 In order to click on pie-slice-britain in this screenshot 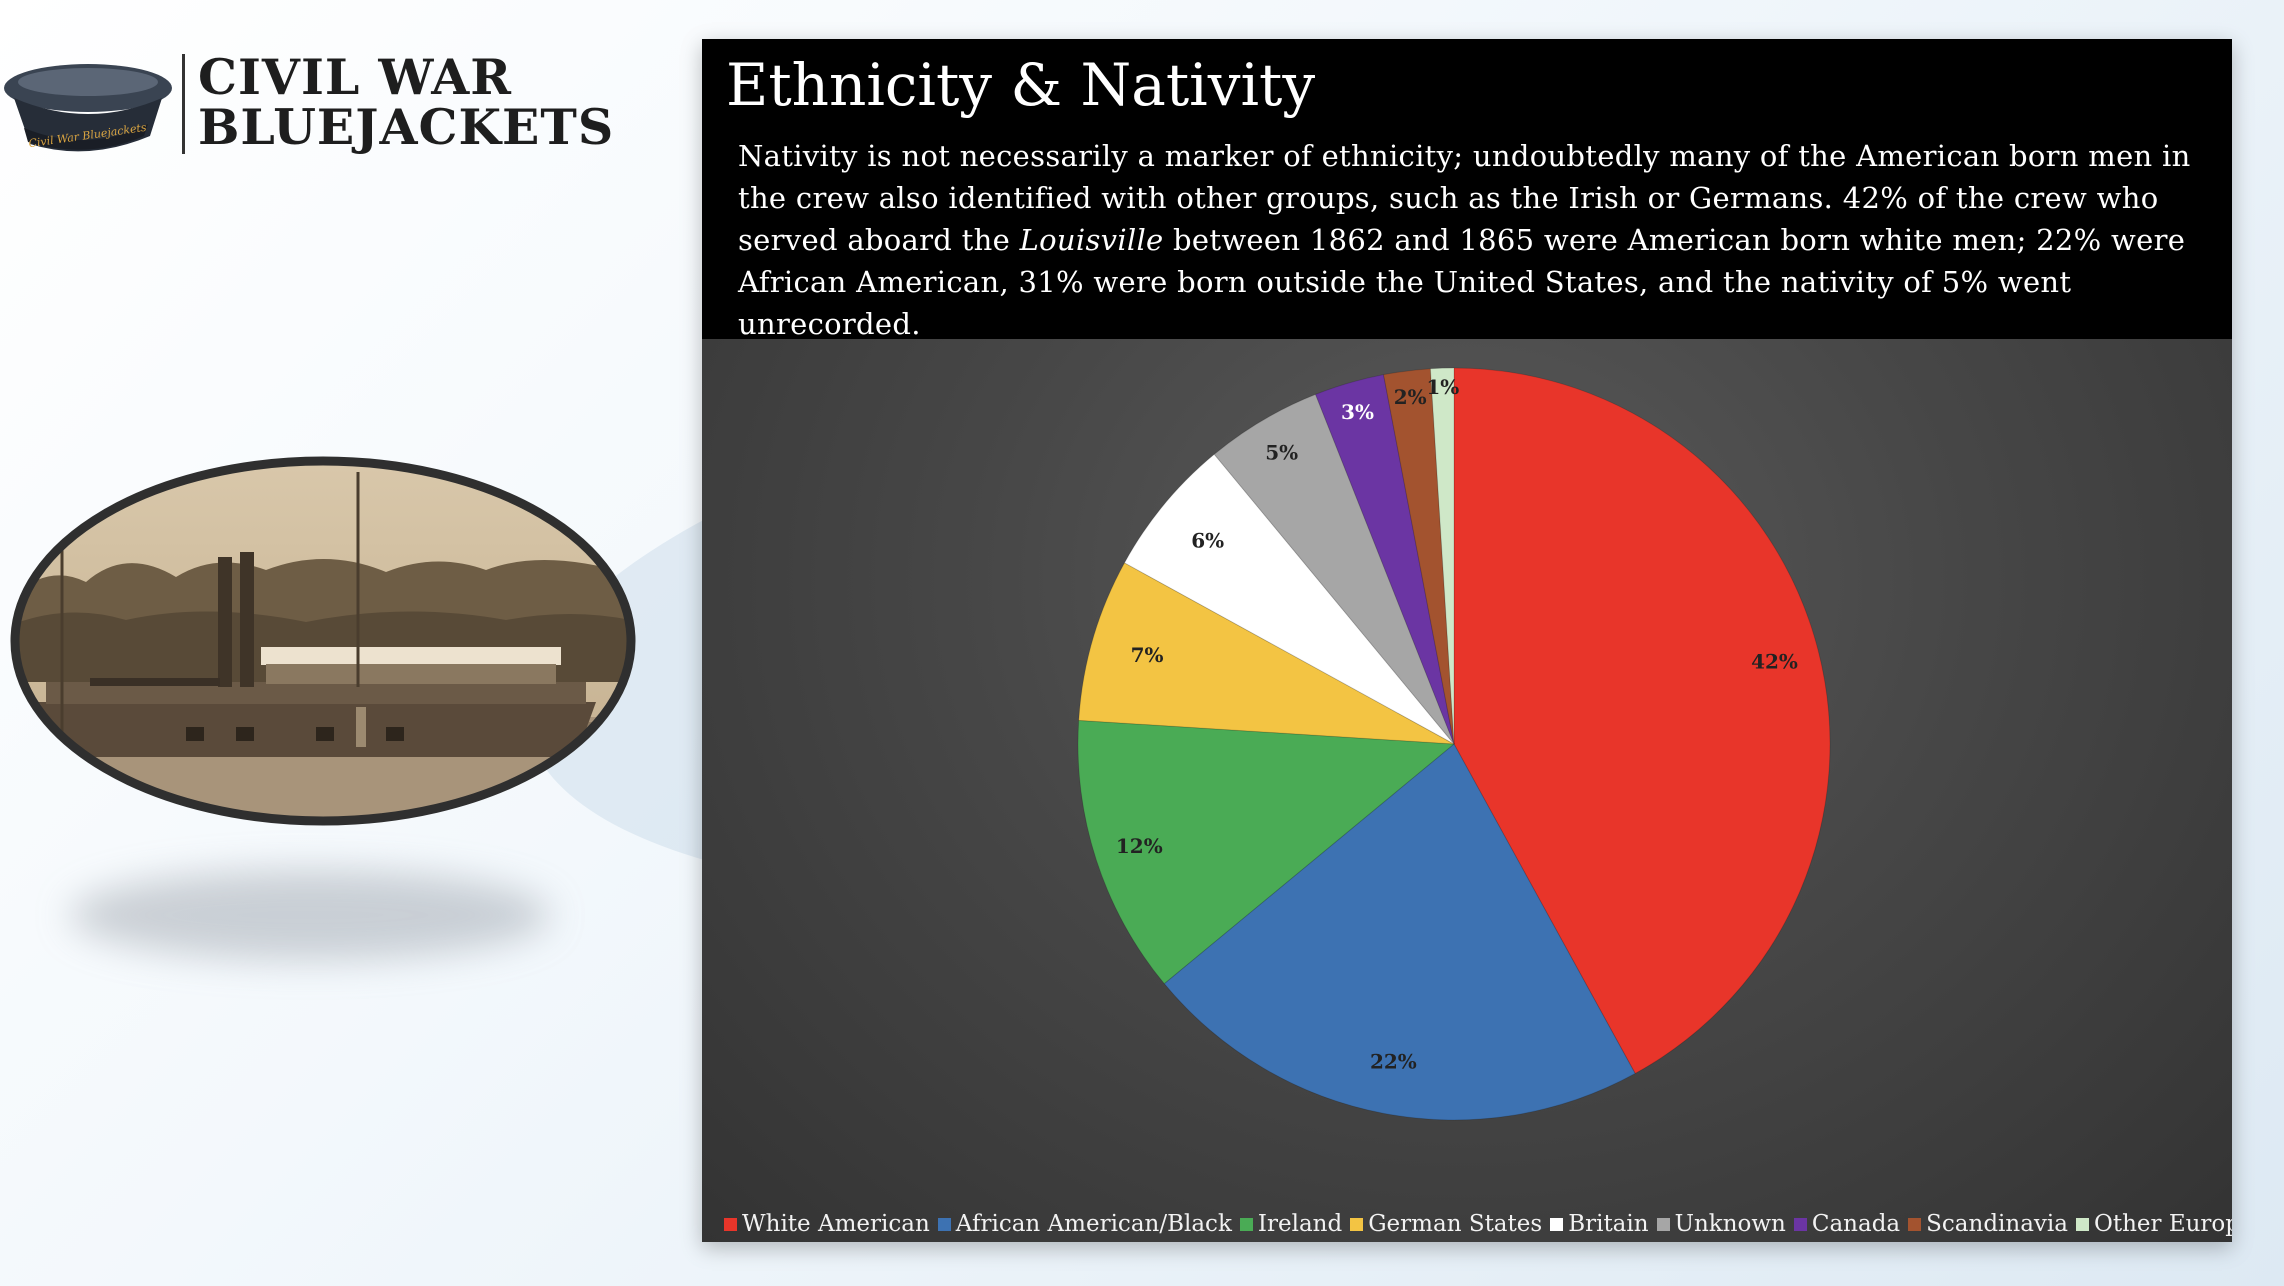, I will do `click(1289, 599)`.